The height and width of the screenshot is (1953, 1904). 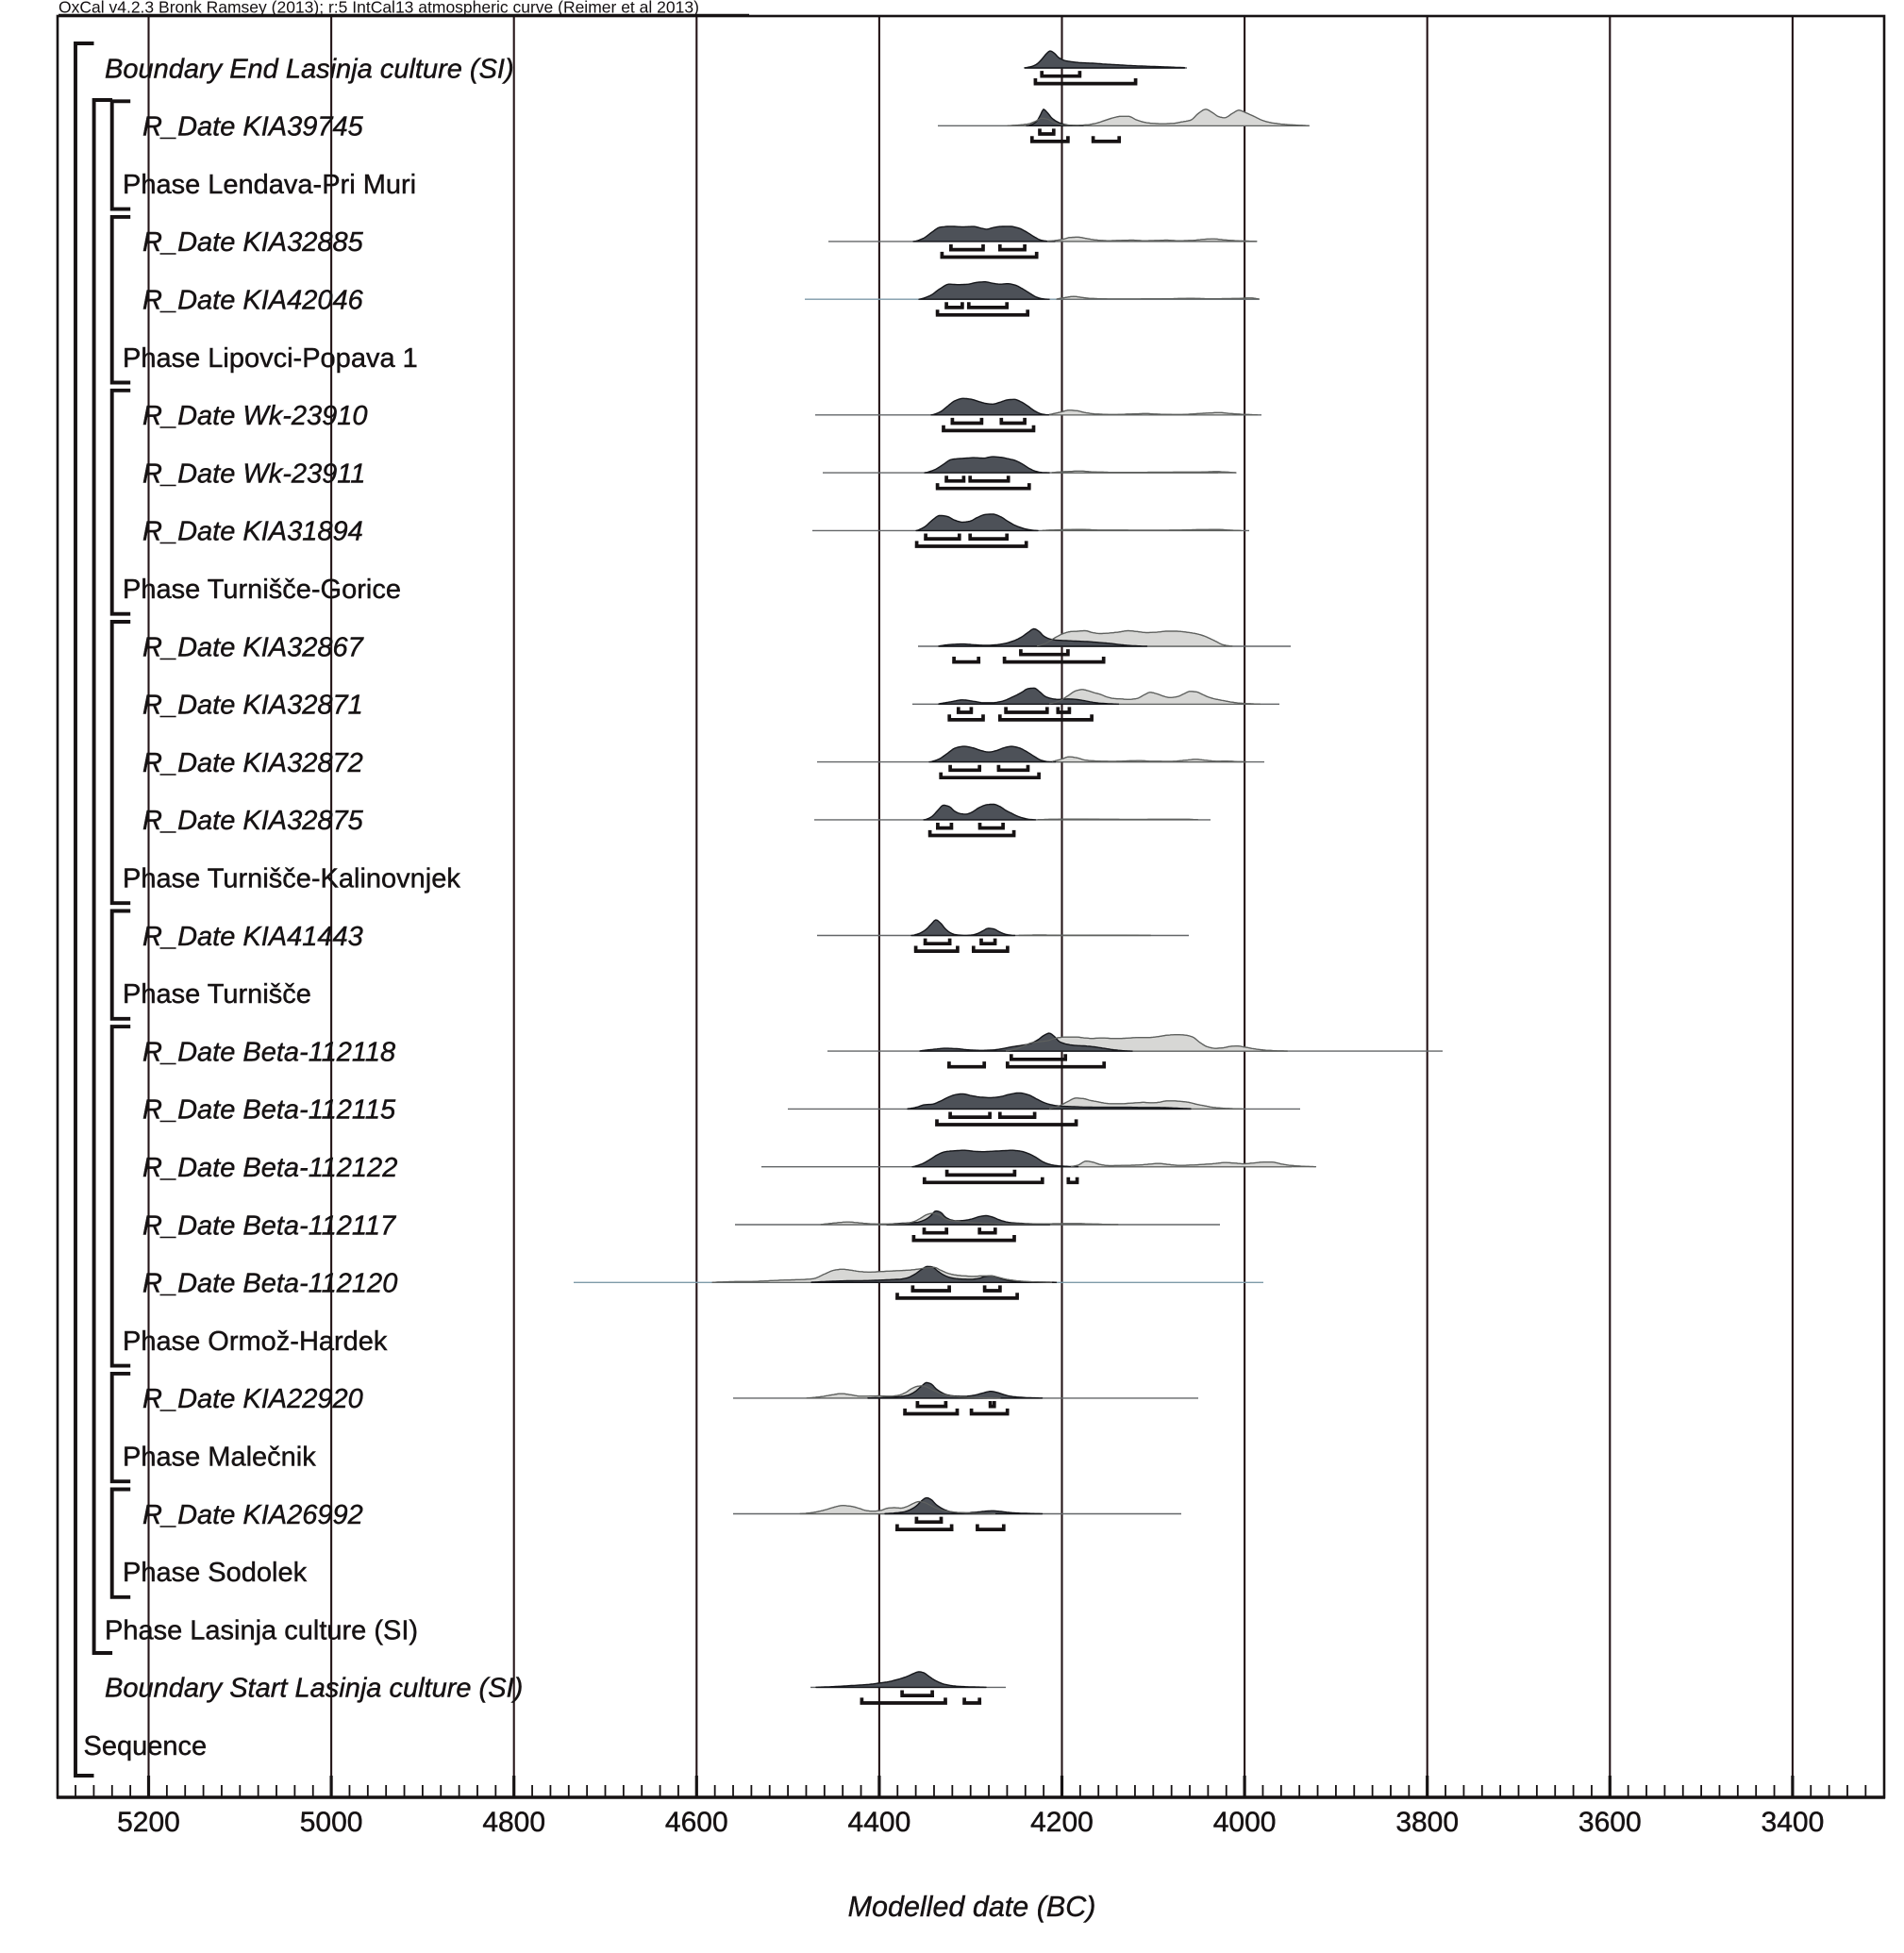 What do you see at coordinates (253, 763) in the screenshot?
I see `svg-text: R_Date KIA32872` at bounding box center [253, 763].